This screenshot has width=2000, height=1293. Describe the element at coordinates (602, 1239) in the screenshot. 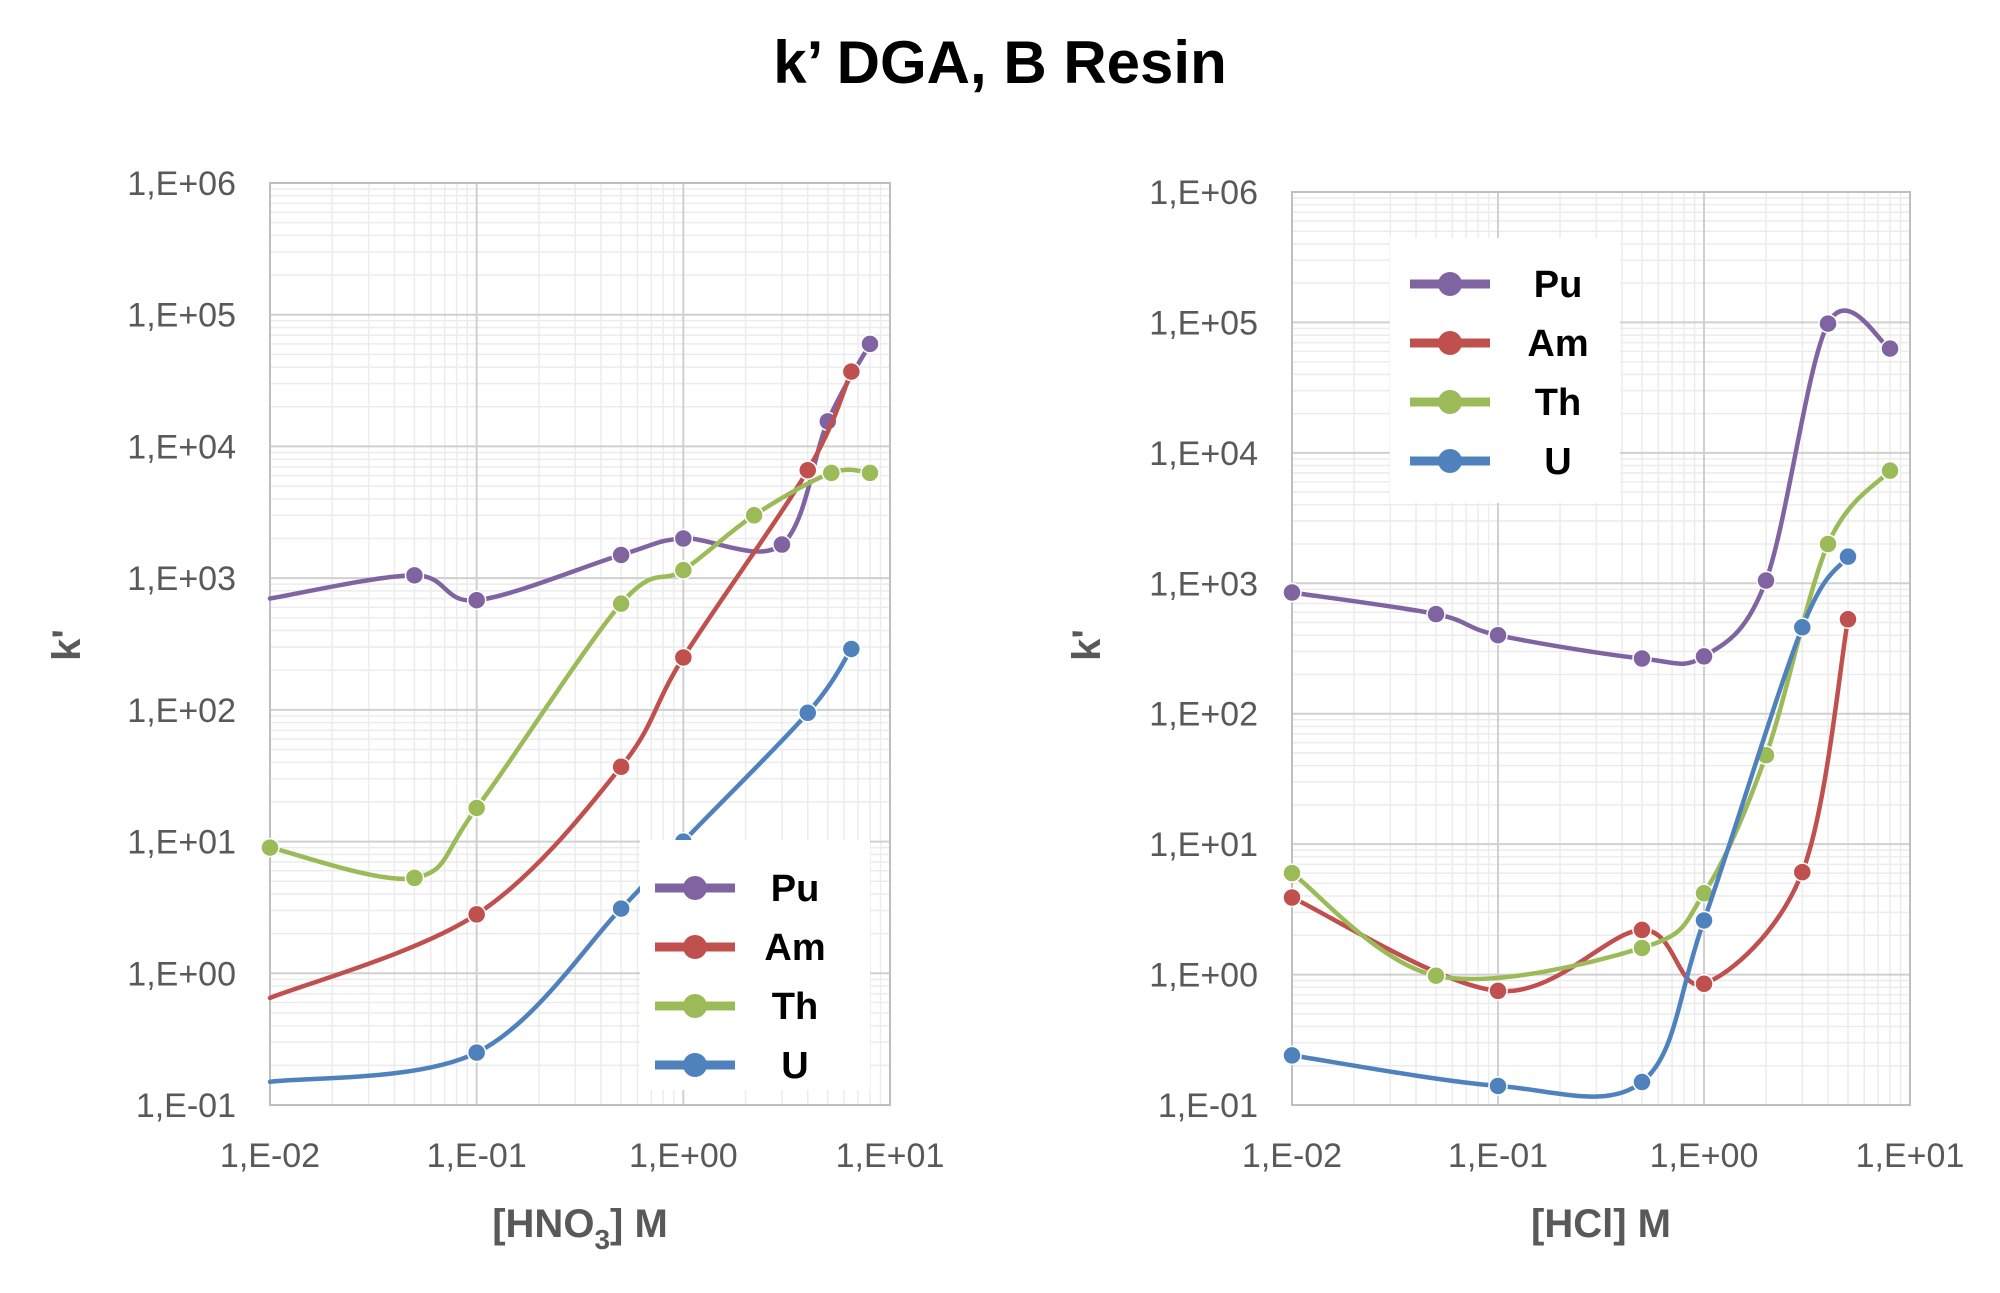

I see `x-axis-label-subscript: 3` at that location.